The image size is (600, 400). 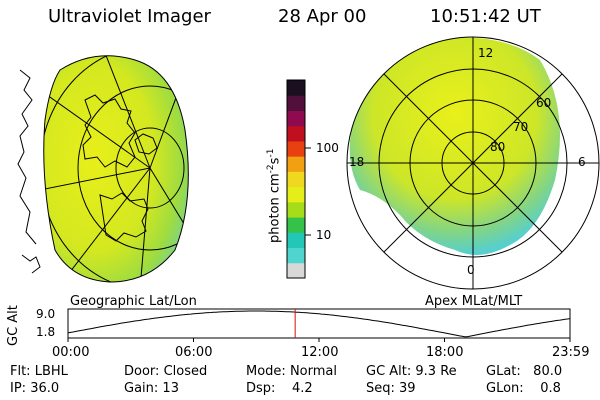 What do you see at coordinates (46, 314) in the screenshot?
I see `orbit-ytick-high: 9.0` at bounding box center [46, 314].